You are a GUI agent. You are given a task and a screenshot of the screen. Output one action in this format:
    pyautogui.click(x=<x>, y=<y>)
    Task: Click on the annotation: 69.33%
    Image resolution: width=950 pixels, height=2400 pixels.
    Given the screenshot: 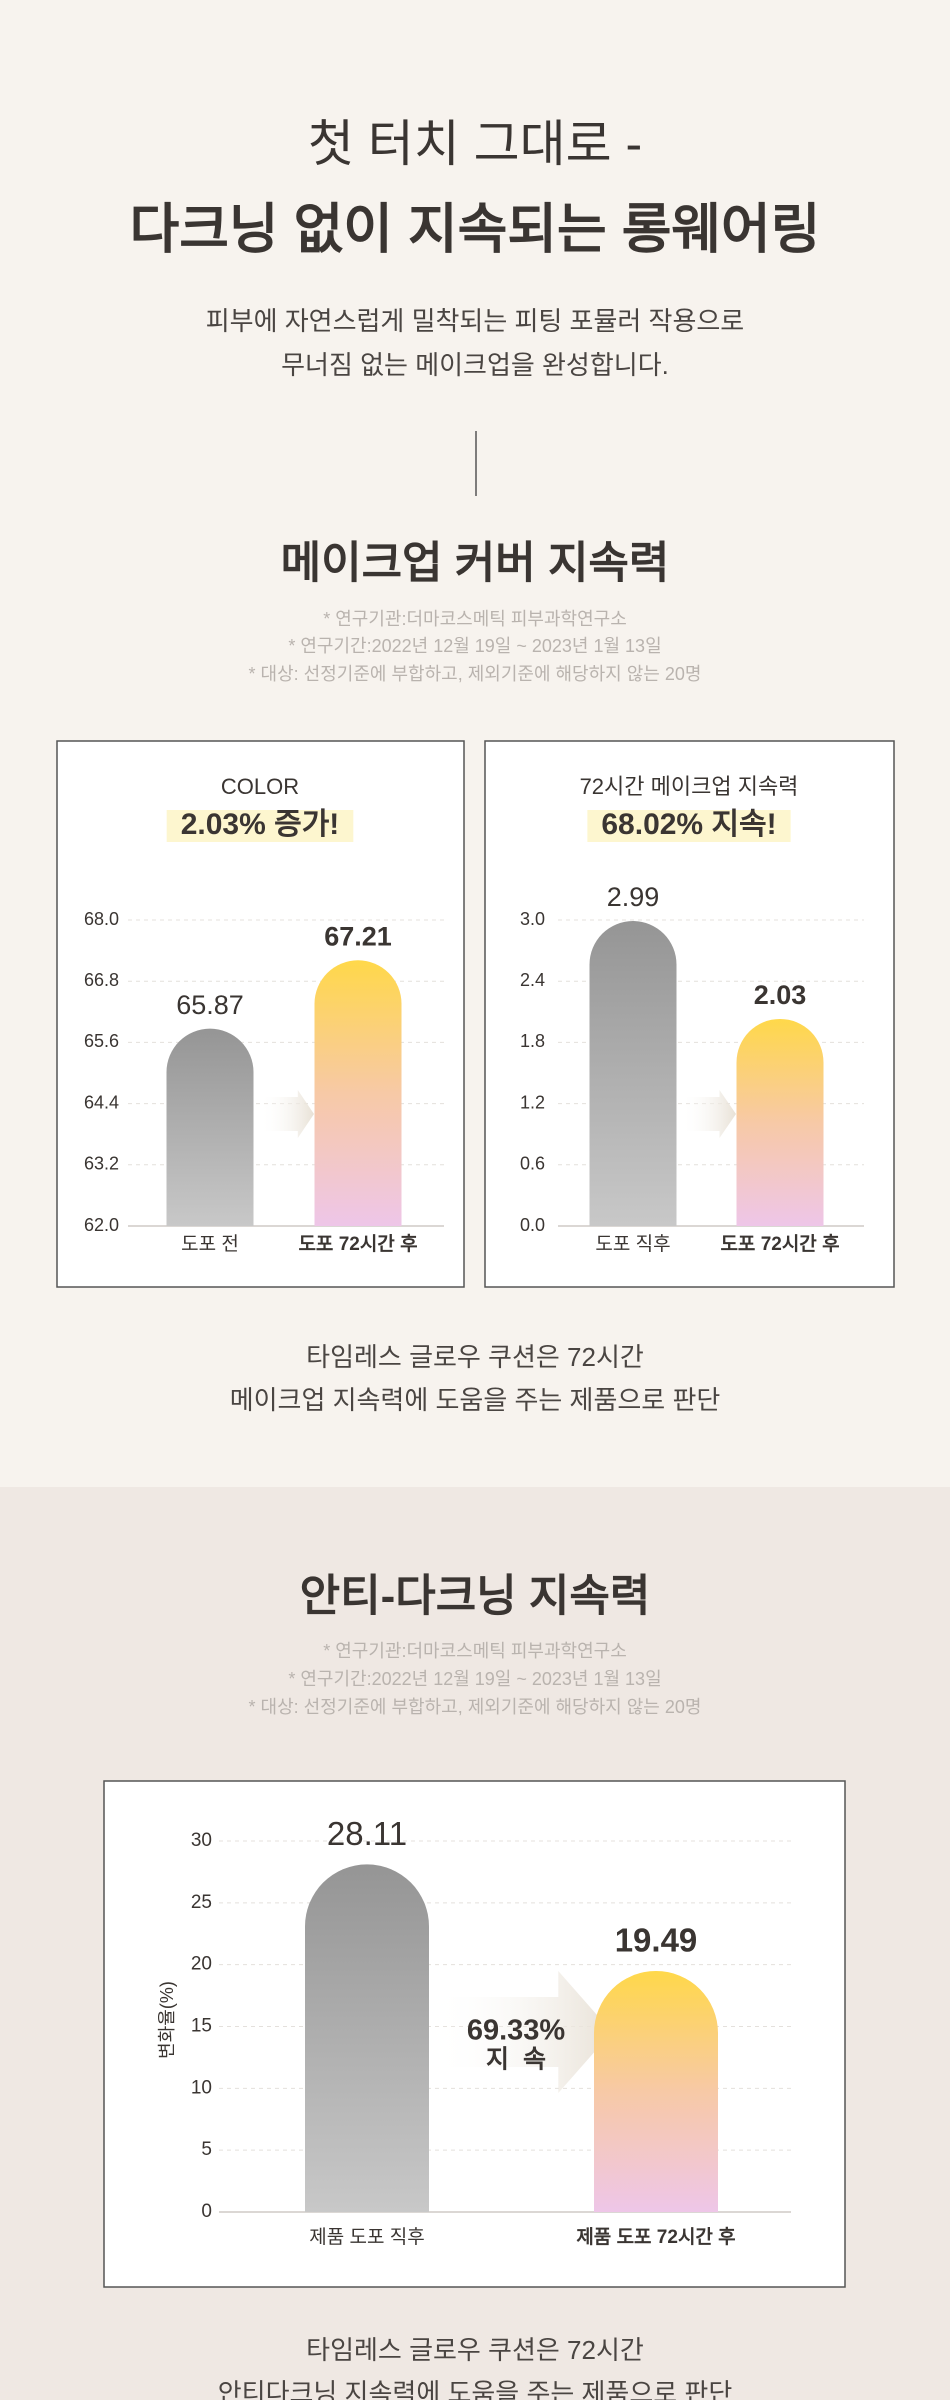 What is the action you would take?
    pyautogui.click(x=516, y=2031)
    